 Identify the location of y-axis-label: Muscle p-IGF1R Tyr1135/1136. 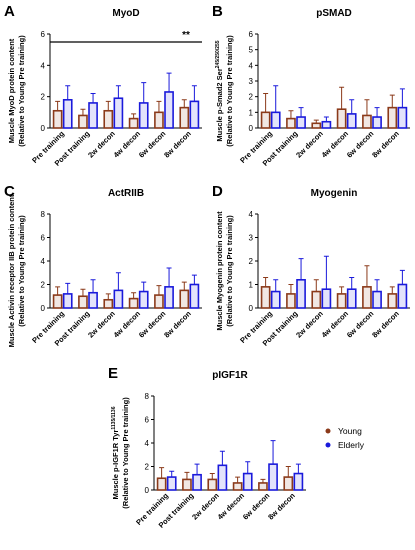
(115, 452).